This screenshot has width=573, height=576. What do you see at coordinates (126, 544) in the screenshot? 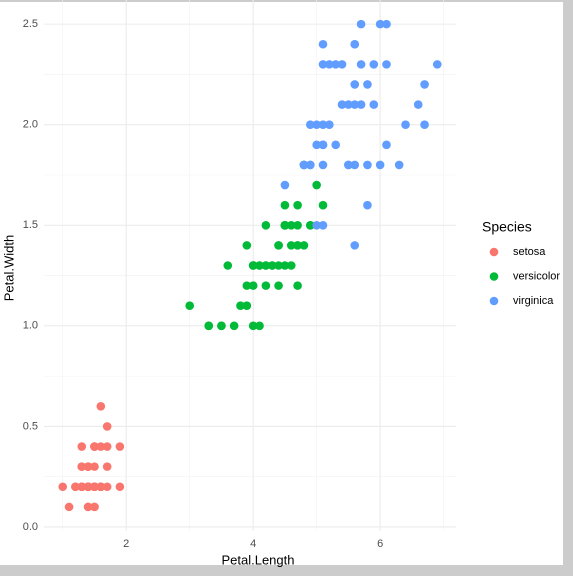
I see `x-tick-label: 2` at bounding box center [126, 544].